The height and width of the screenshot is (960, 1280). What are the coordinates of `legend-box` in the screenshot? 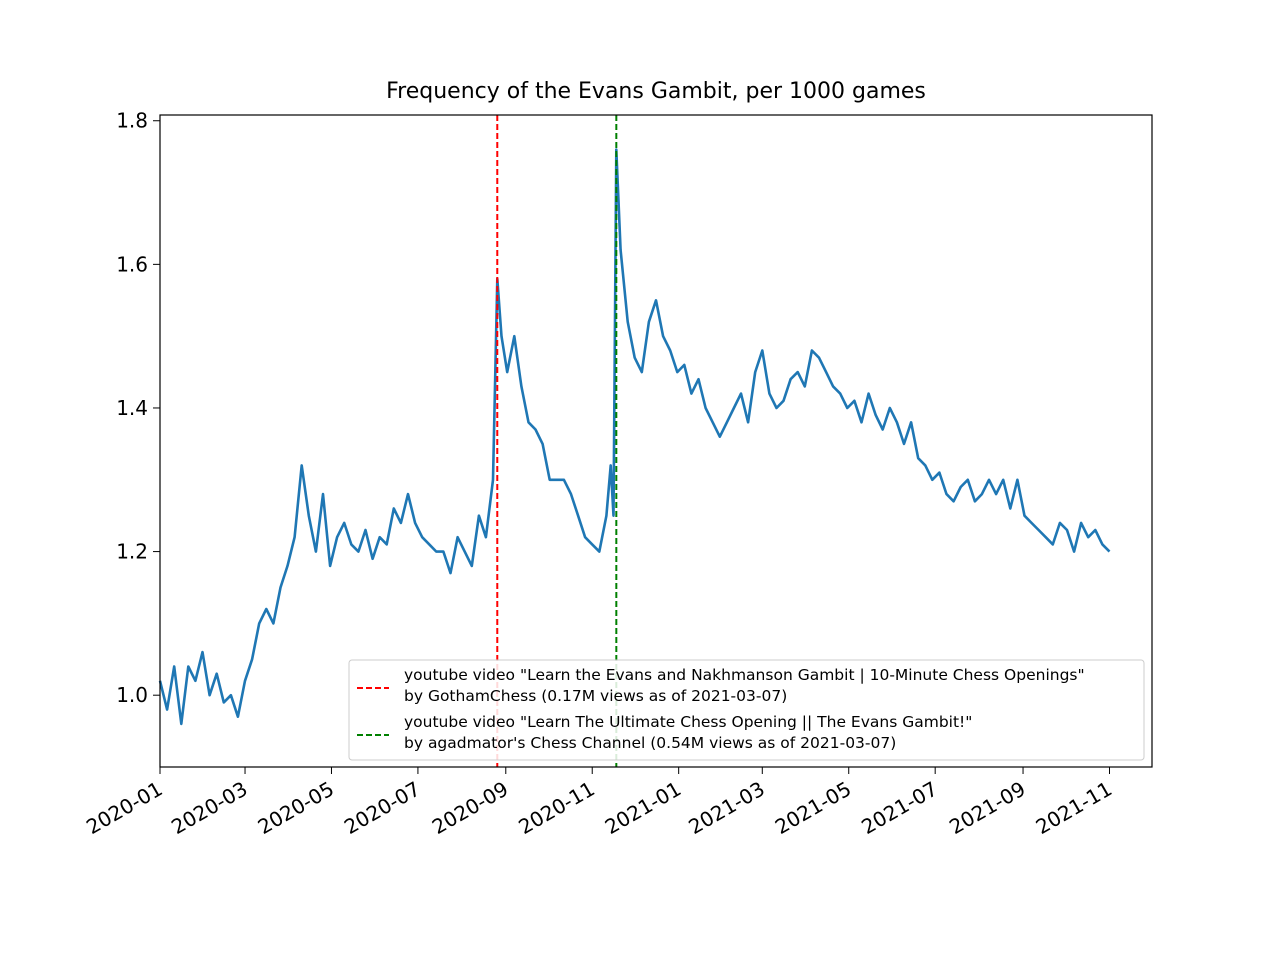 It's located at (746, 710).